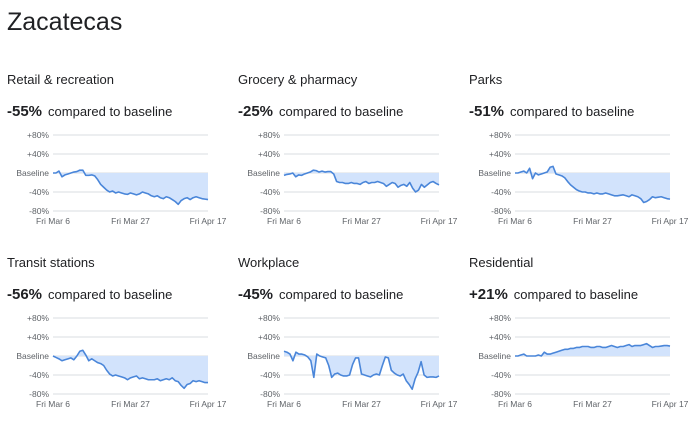  I want to click on panel-title: Residential, so click(501, 262).